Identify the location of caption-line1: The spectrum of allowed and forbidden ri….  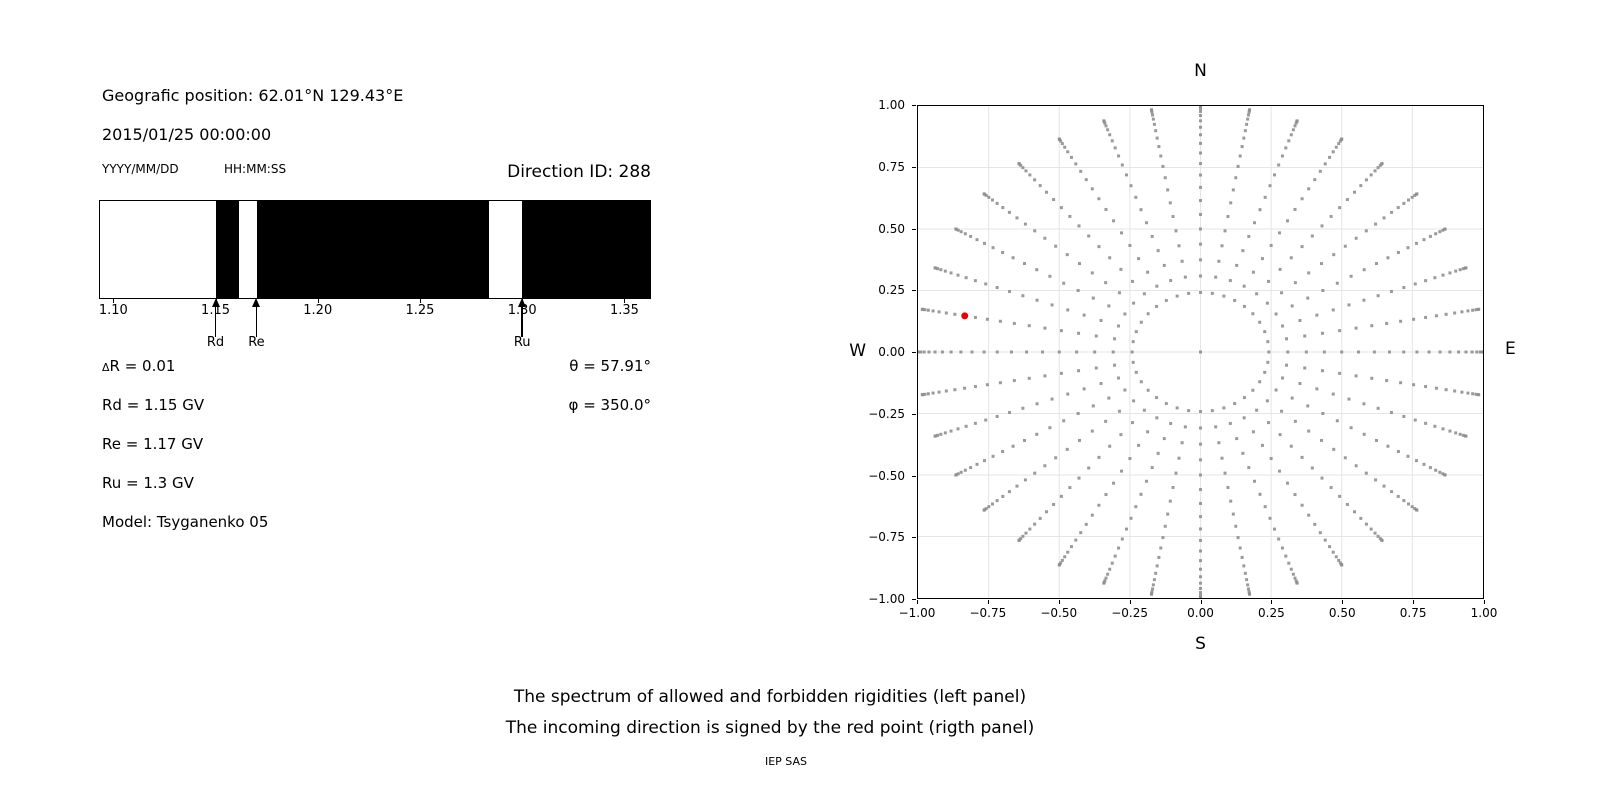
(770, 697).